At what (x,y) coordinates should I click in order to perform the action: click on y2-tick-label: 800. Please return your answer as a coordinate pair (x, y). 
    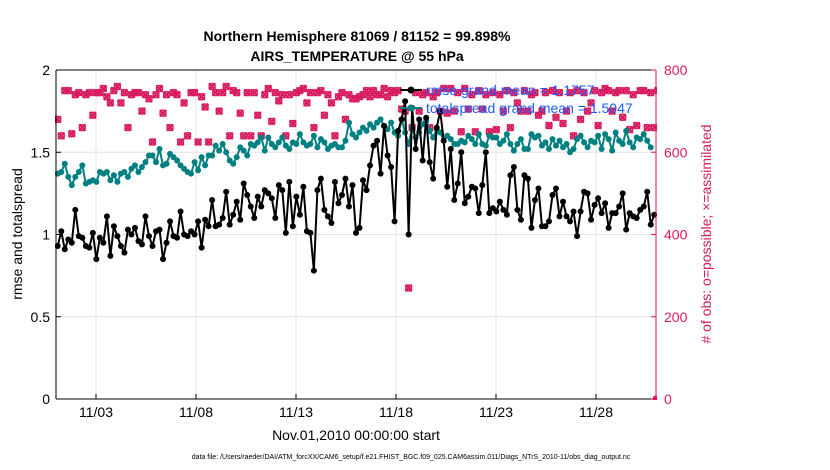
    Looking at the image, I should click on (676, 70).